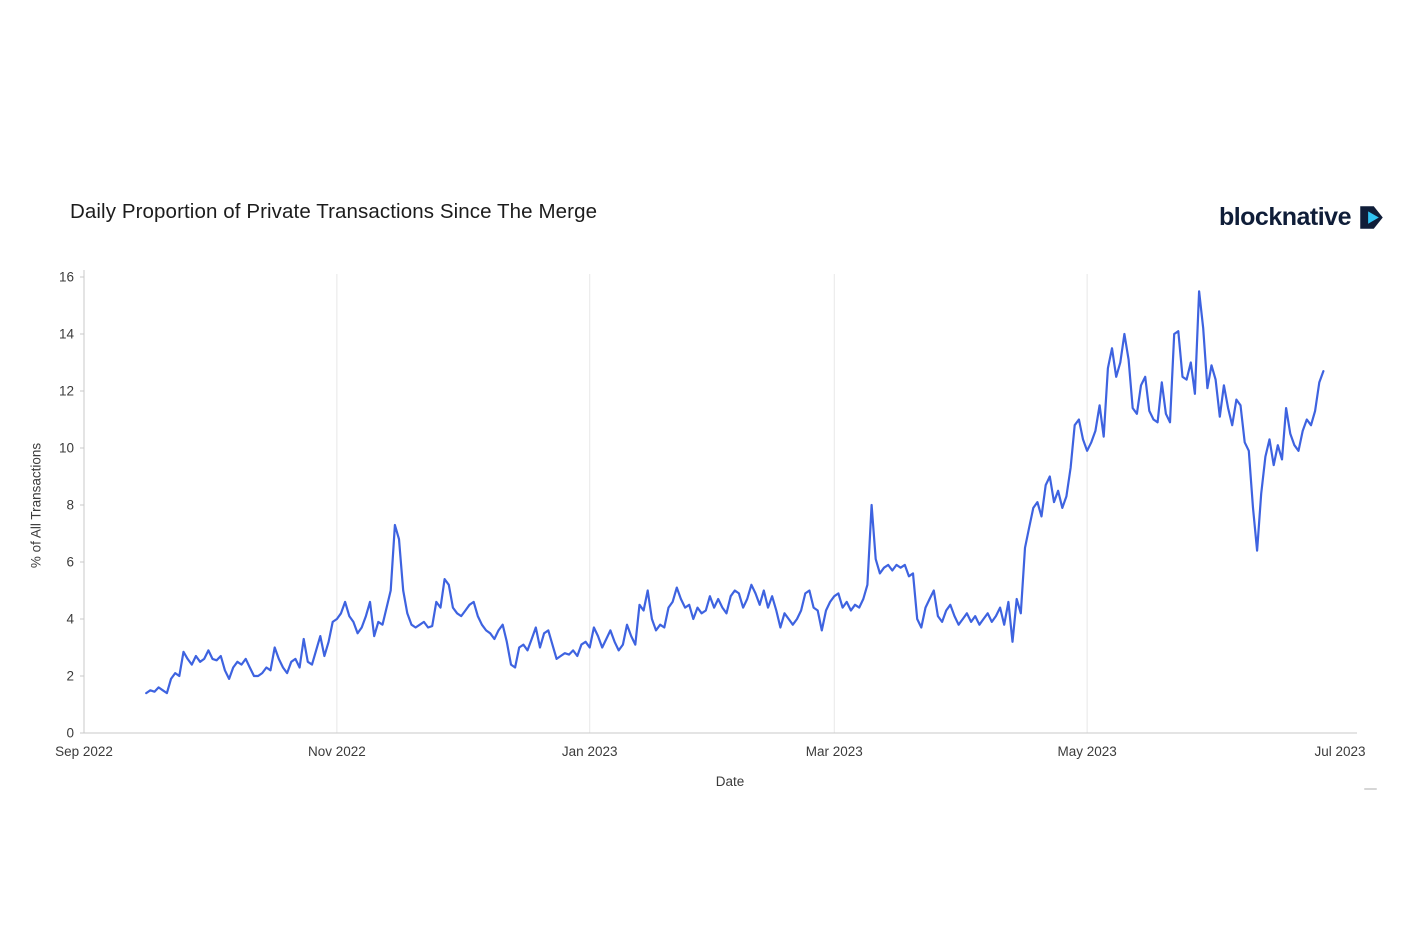  I want to click on blocknative-logo: blocknative, so click(1302, 217).